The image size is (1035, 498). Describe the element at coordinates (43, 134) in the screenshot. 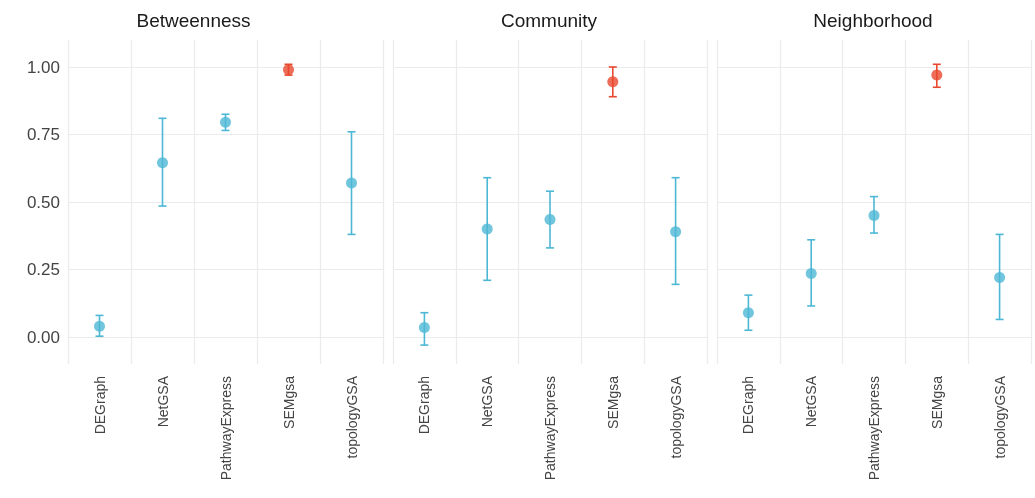

I see `y-tick-label: 0.75` at that location.